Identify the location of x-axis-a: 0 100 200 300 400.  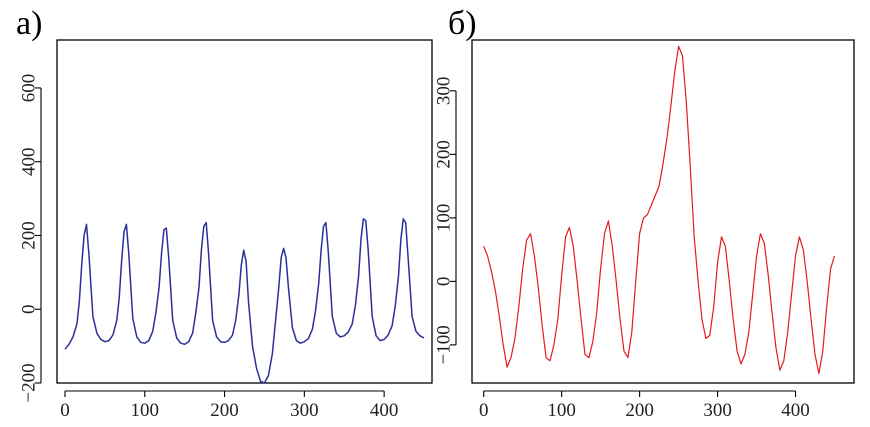
(229, 405).